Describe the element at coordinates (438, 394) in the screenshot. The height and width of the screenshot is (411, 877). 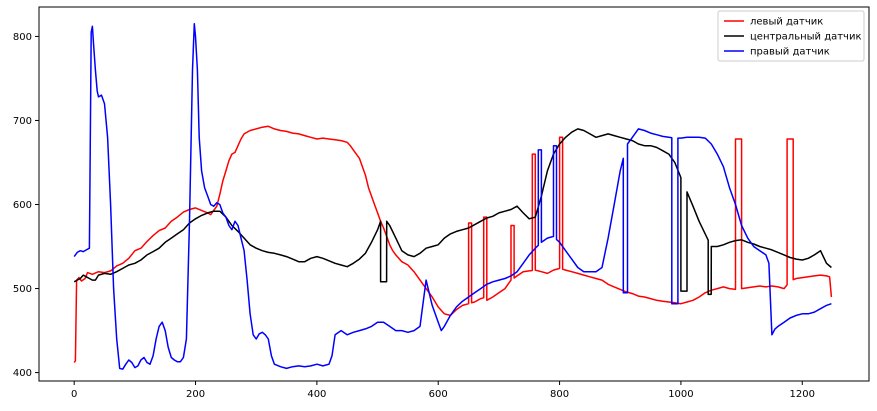
I see `x-tick-label: 600` at that location.